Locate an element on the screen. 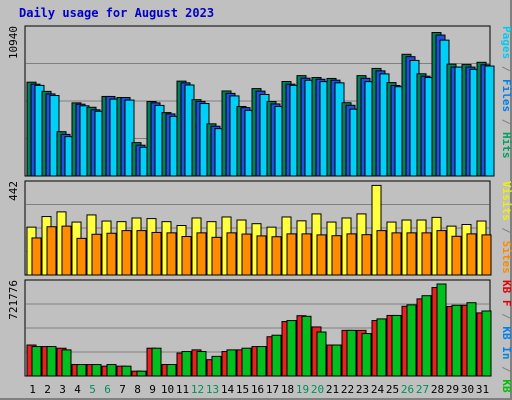 Image resolution: width=512 pixels, height=400 pixels. day-label-10: 10 is located at coordinates (167, 389).